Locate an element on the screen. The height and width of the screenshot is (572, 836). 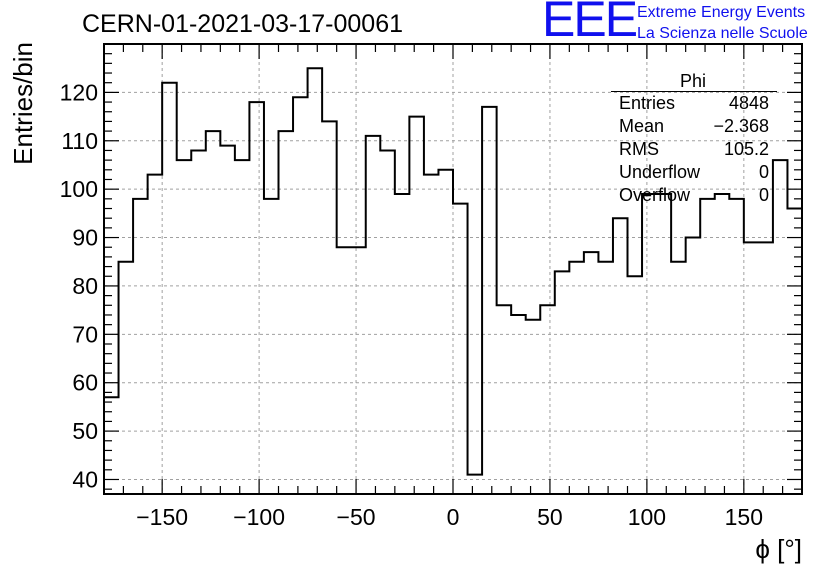
run-title: CERN-01-2021-03-17-00061 is located at coordinates (243, 24).